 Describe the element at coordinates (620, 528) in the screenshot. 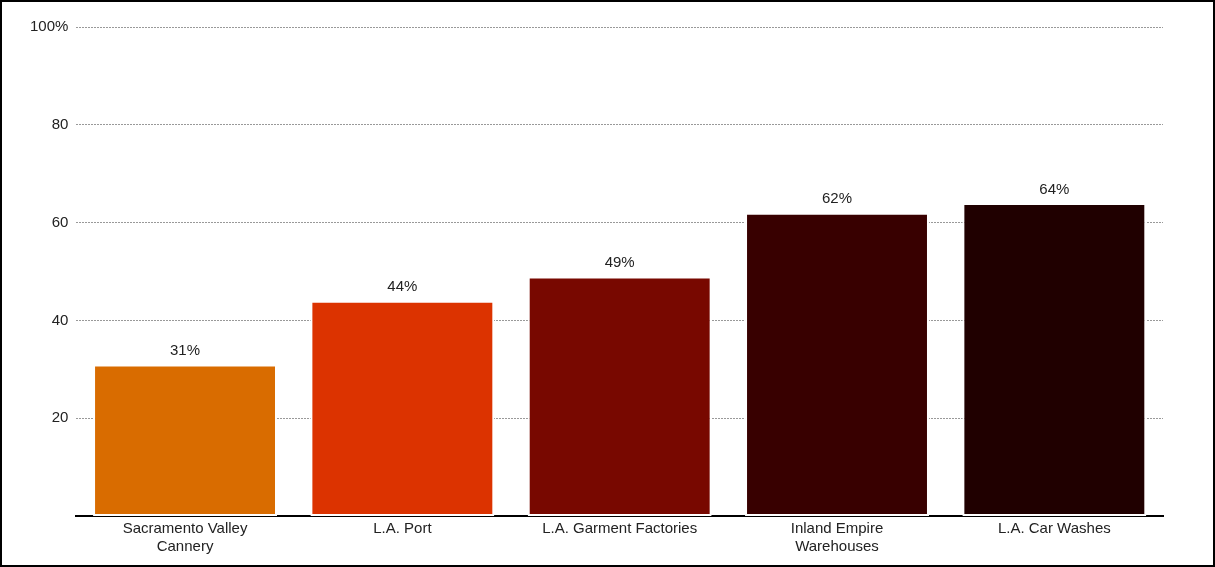

I see `x-tick-label: L.A. Garment Factories` at that location.